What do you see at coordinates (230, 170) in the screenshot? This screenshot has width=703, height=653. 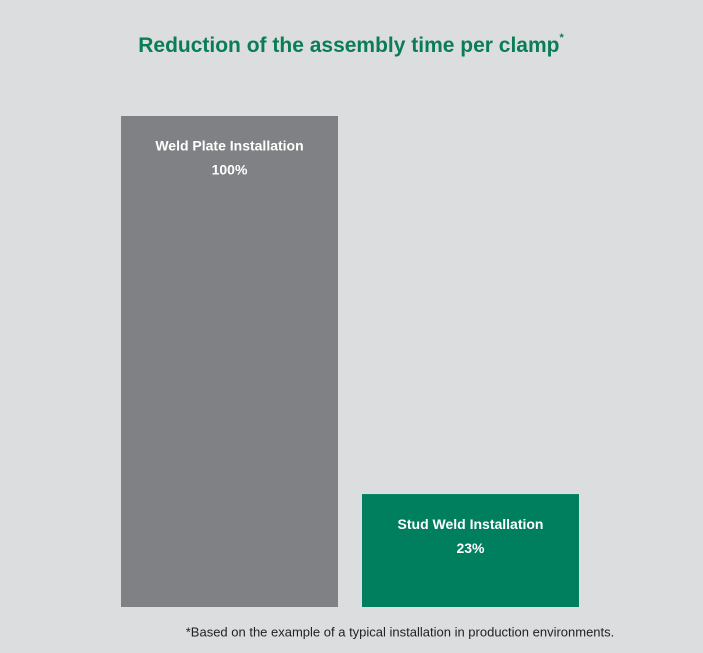 I see `value-label: 100%` at bounding box center [230, 170].